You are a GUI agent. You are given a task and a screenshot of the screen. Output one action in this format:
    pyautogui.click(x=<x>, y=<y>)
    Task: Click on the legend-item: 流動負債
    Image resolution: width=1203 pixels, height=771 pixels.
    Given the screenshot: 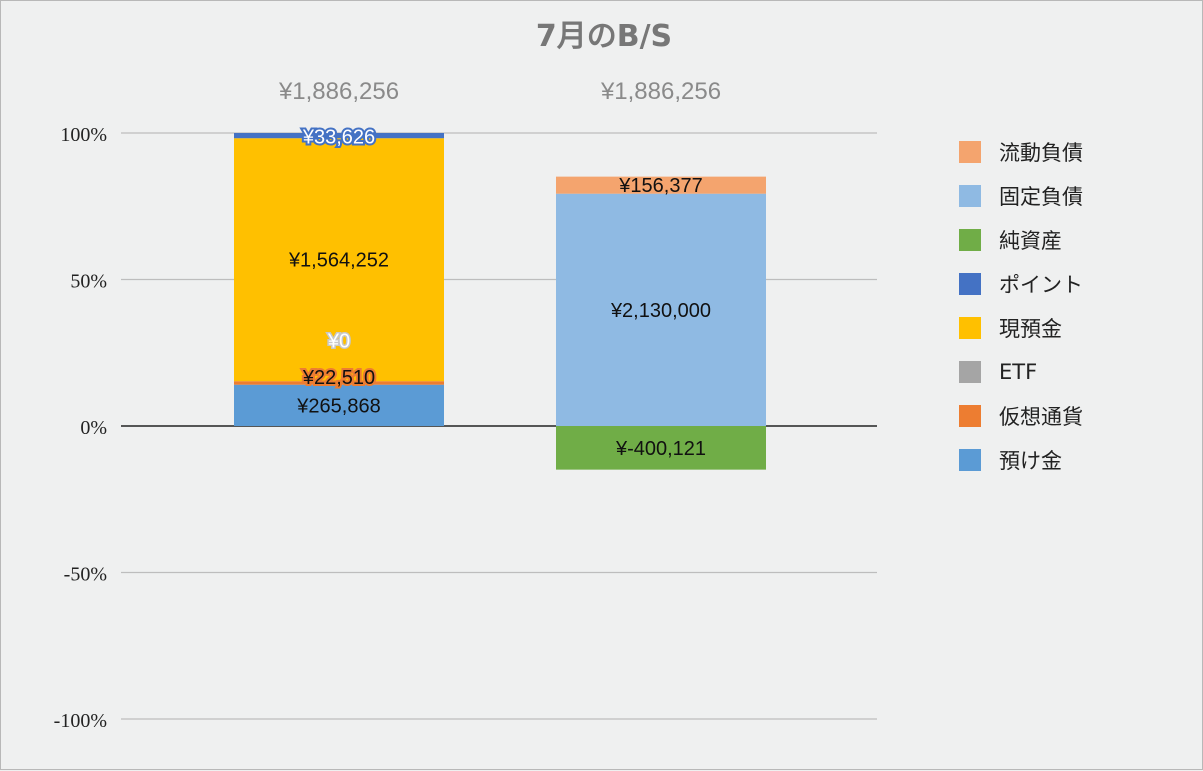 What is the action you would take?
    pyautogui.click(x=1021, y=152)
    